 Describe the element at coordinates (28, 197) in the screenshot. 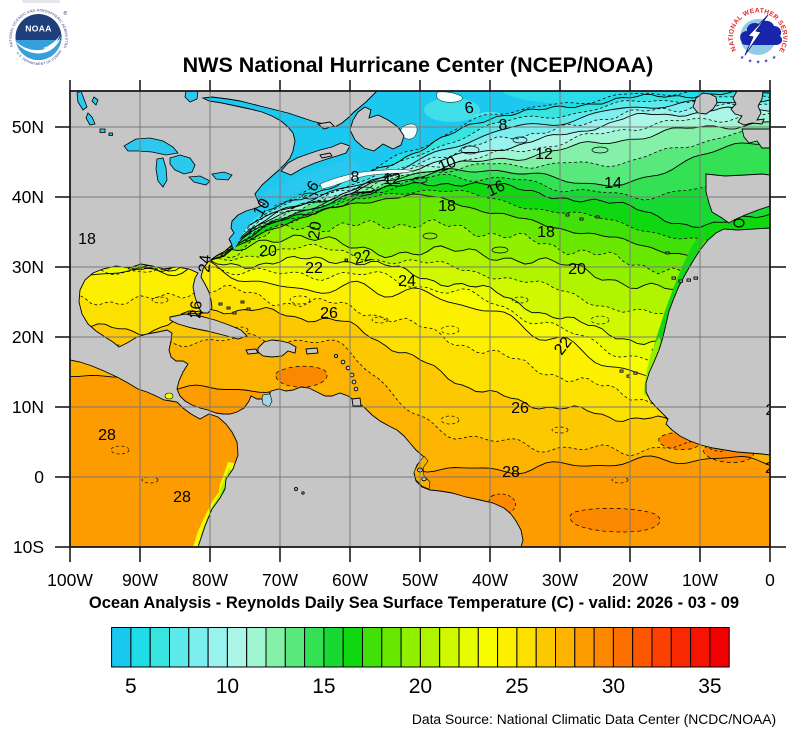

I see `svg-text: 40N` at that location.